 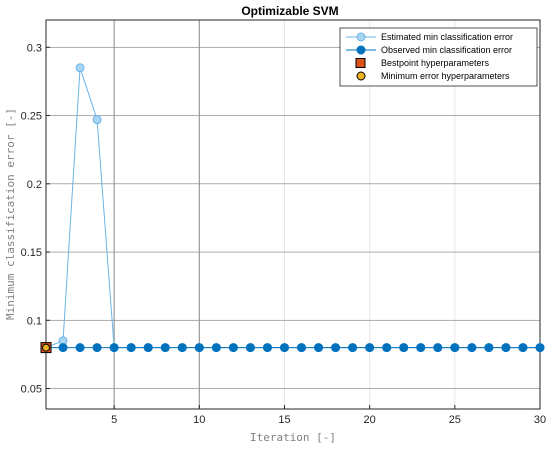 What do you see at coordinates (114, 420) in the screenshot?
I see `x-tick-label: 5` at bounding box center [114, 420].